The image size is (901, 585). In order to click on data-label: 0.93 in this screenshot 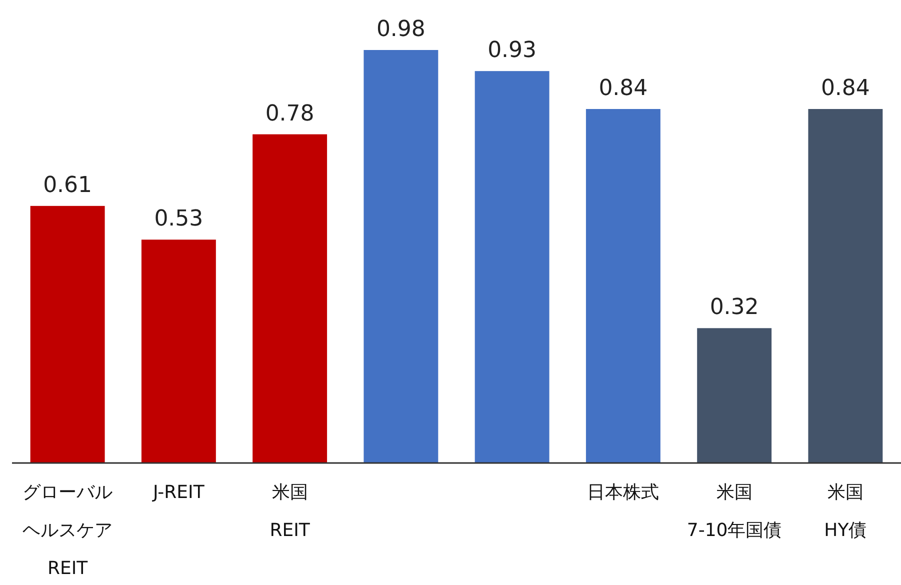, I will do `click(512, 51)`.